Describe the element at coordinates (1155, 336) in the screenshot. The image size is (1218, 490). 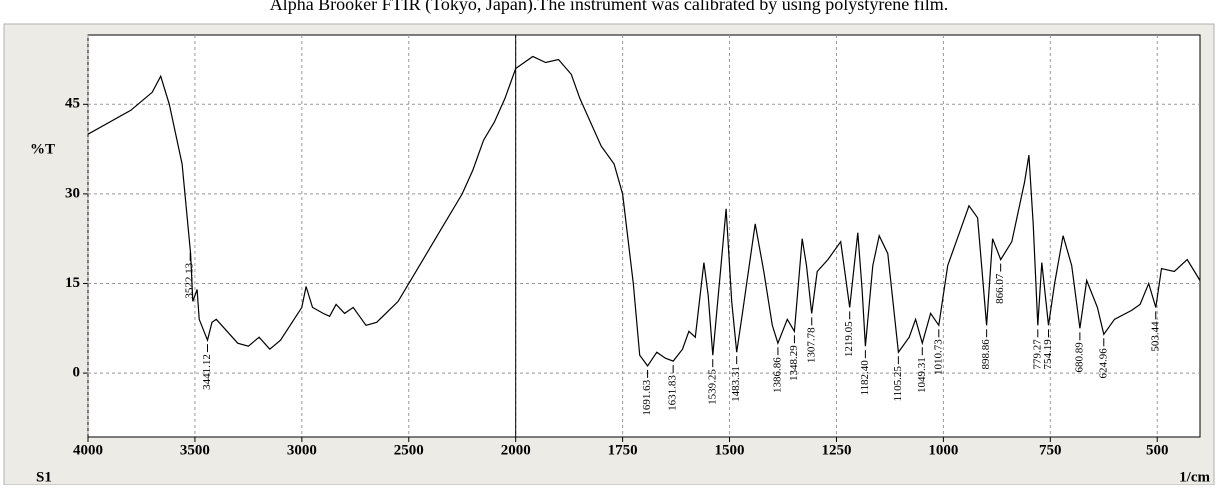
I see `peak-label: 503.44` at that location.